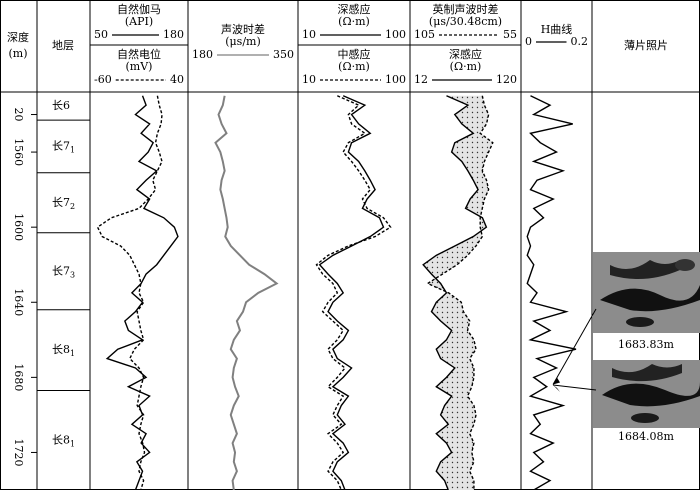  I want to click on photo-caption: 1683.83m, so click(646, 344).